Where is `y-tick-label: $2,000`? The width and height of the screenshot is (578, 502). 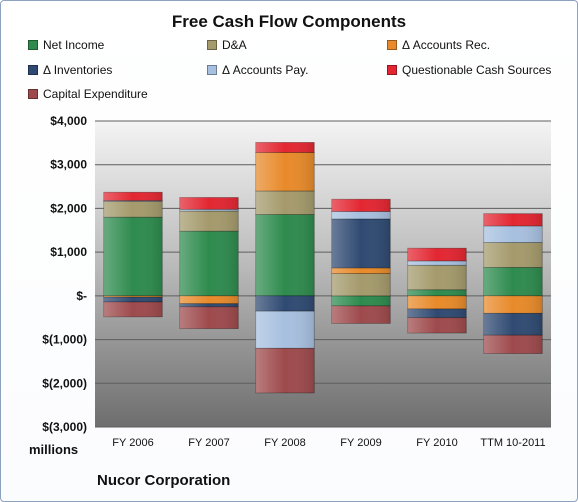 y-tick-label: $2,000 is located at coordinates (68, 208).